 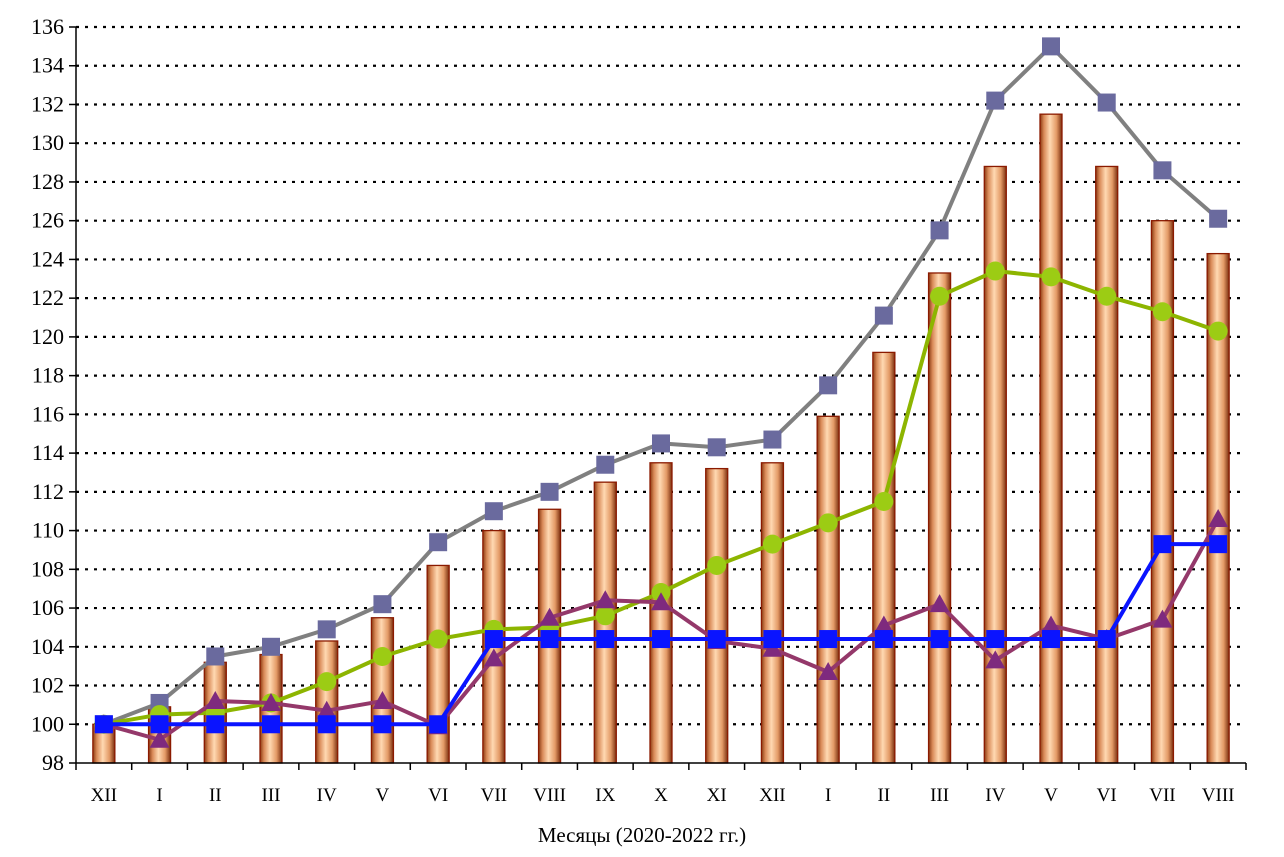 What do you see at coordinates (48, 413) in the screenshot?
I see `y-tick-label: 116` at bounding box center [48, 413].